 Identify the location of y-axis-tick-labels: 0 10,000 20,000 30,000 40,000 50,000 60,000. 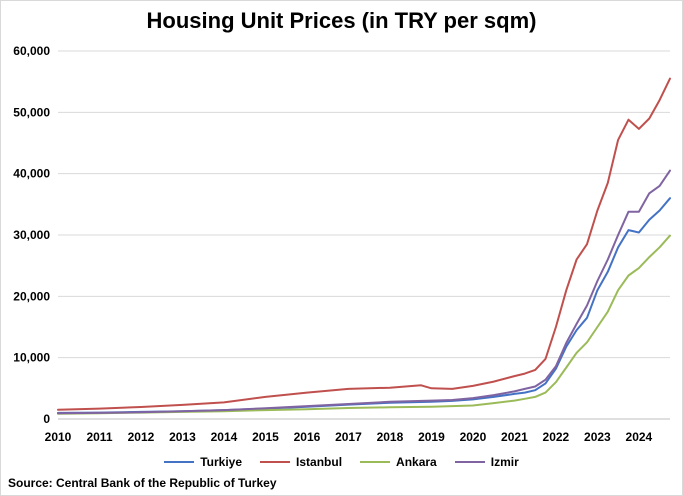
(31, 235).